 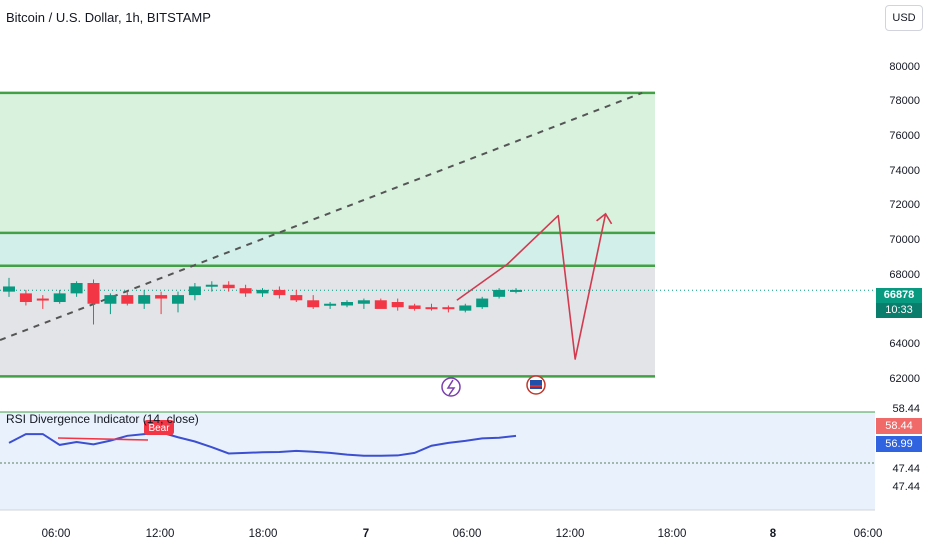 I want to click on chart-title: Bitcoin / U.S. Dollar, 1h, BITSTAMP, so click(x=108, y=17).